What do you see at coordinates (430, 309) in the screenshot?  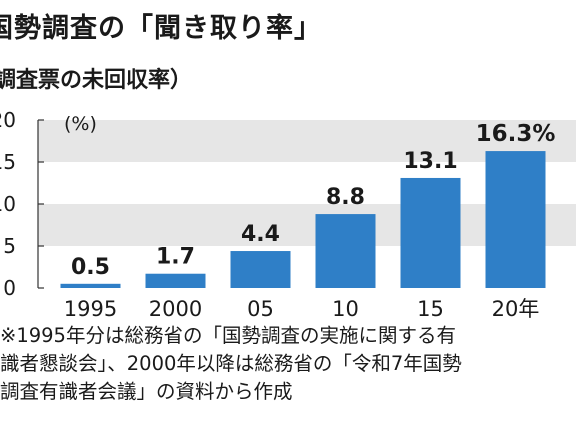 I see `x-category-label: 15` at bounding box center [430, 309].